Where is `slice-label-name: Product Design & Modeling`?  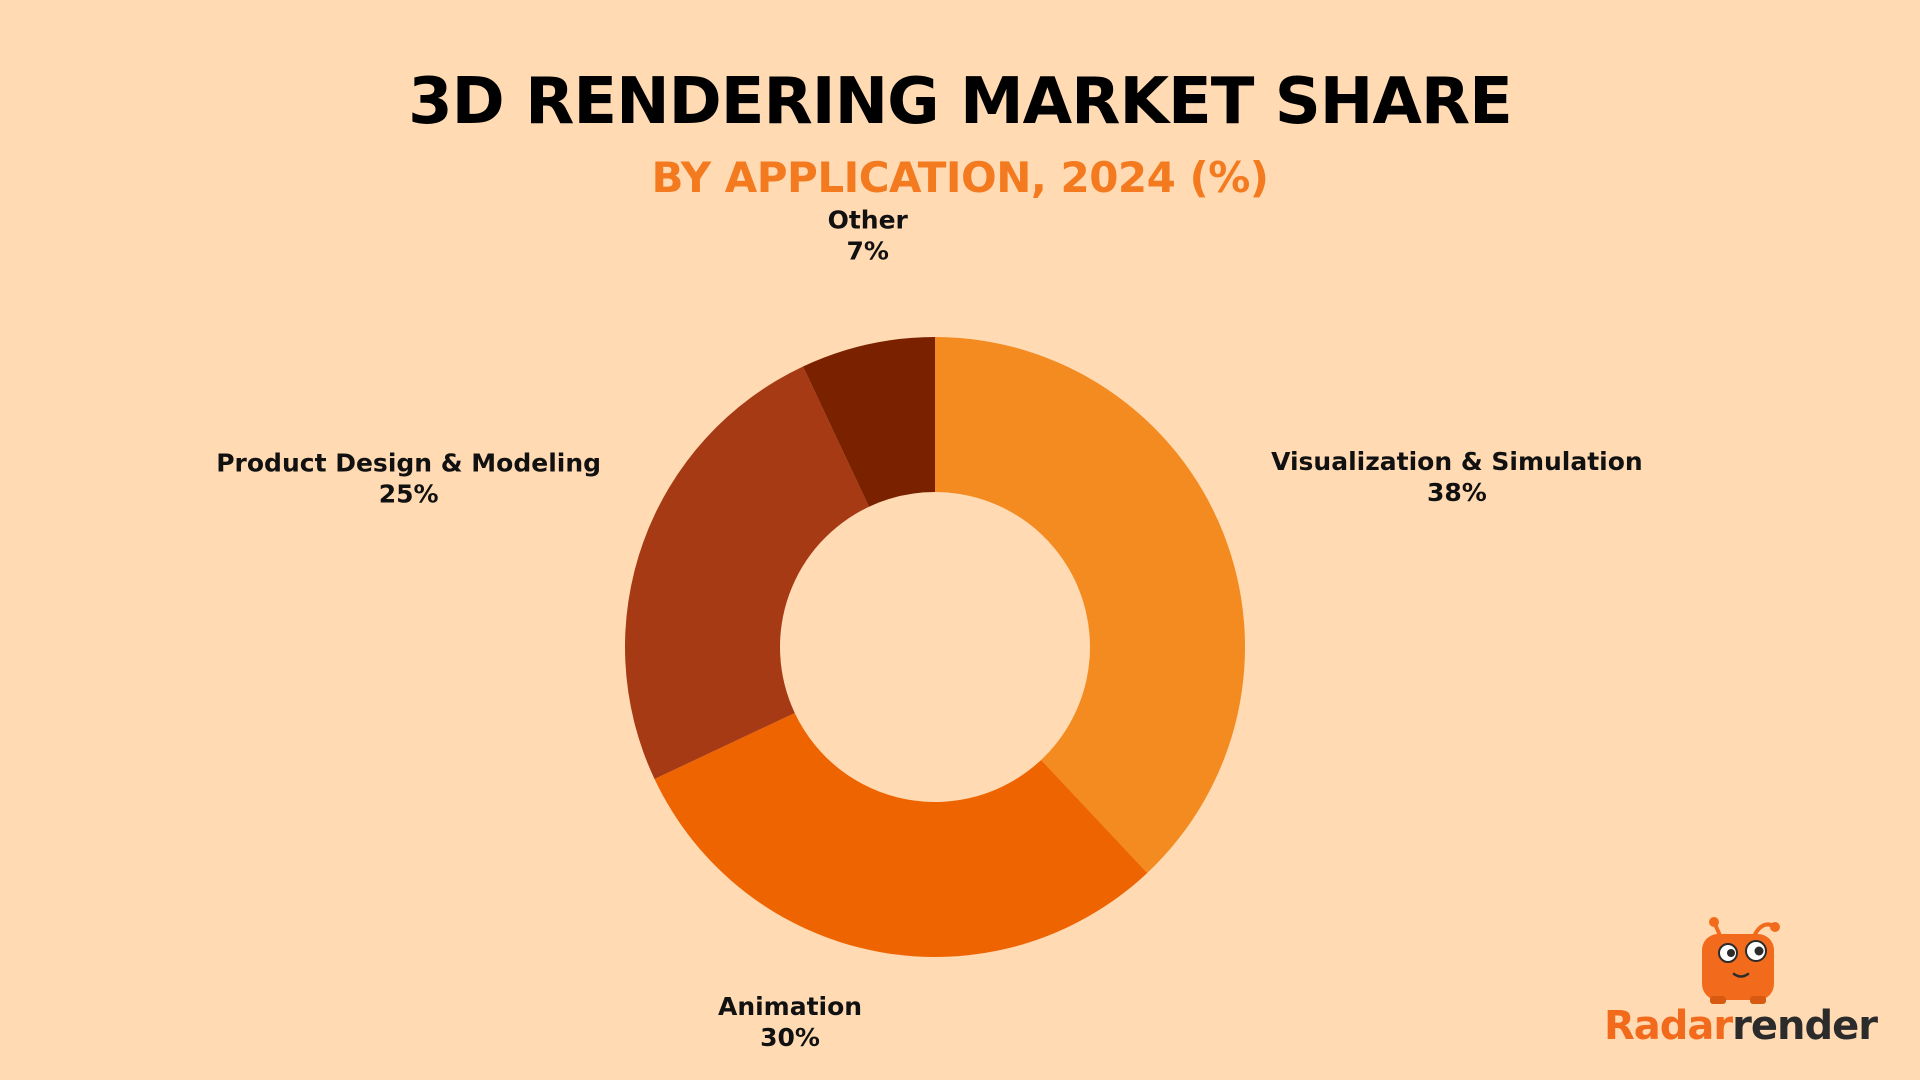
slice-label-name: Product Design & Modeling is located at coordinates (408, 463).